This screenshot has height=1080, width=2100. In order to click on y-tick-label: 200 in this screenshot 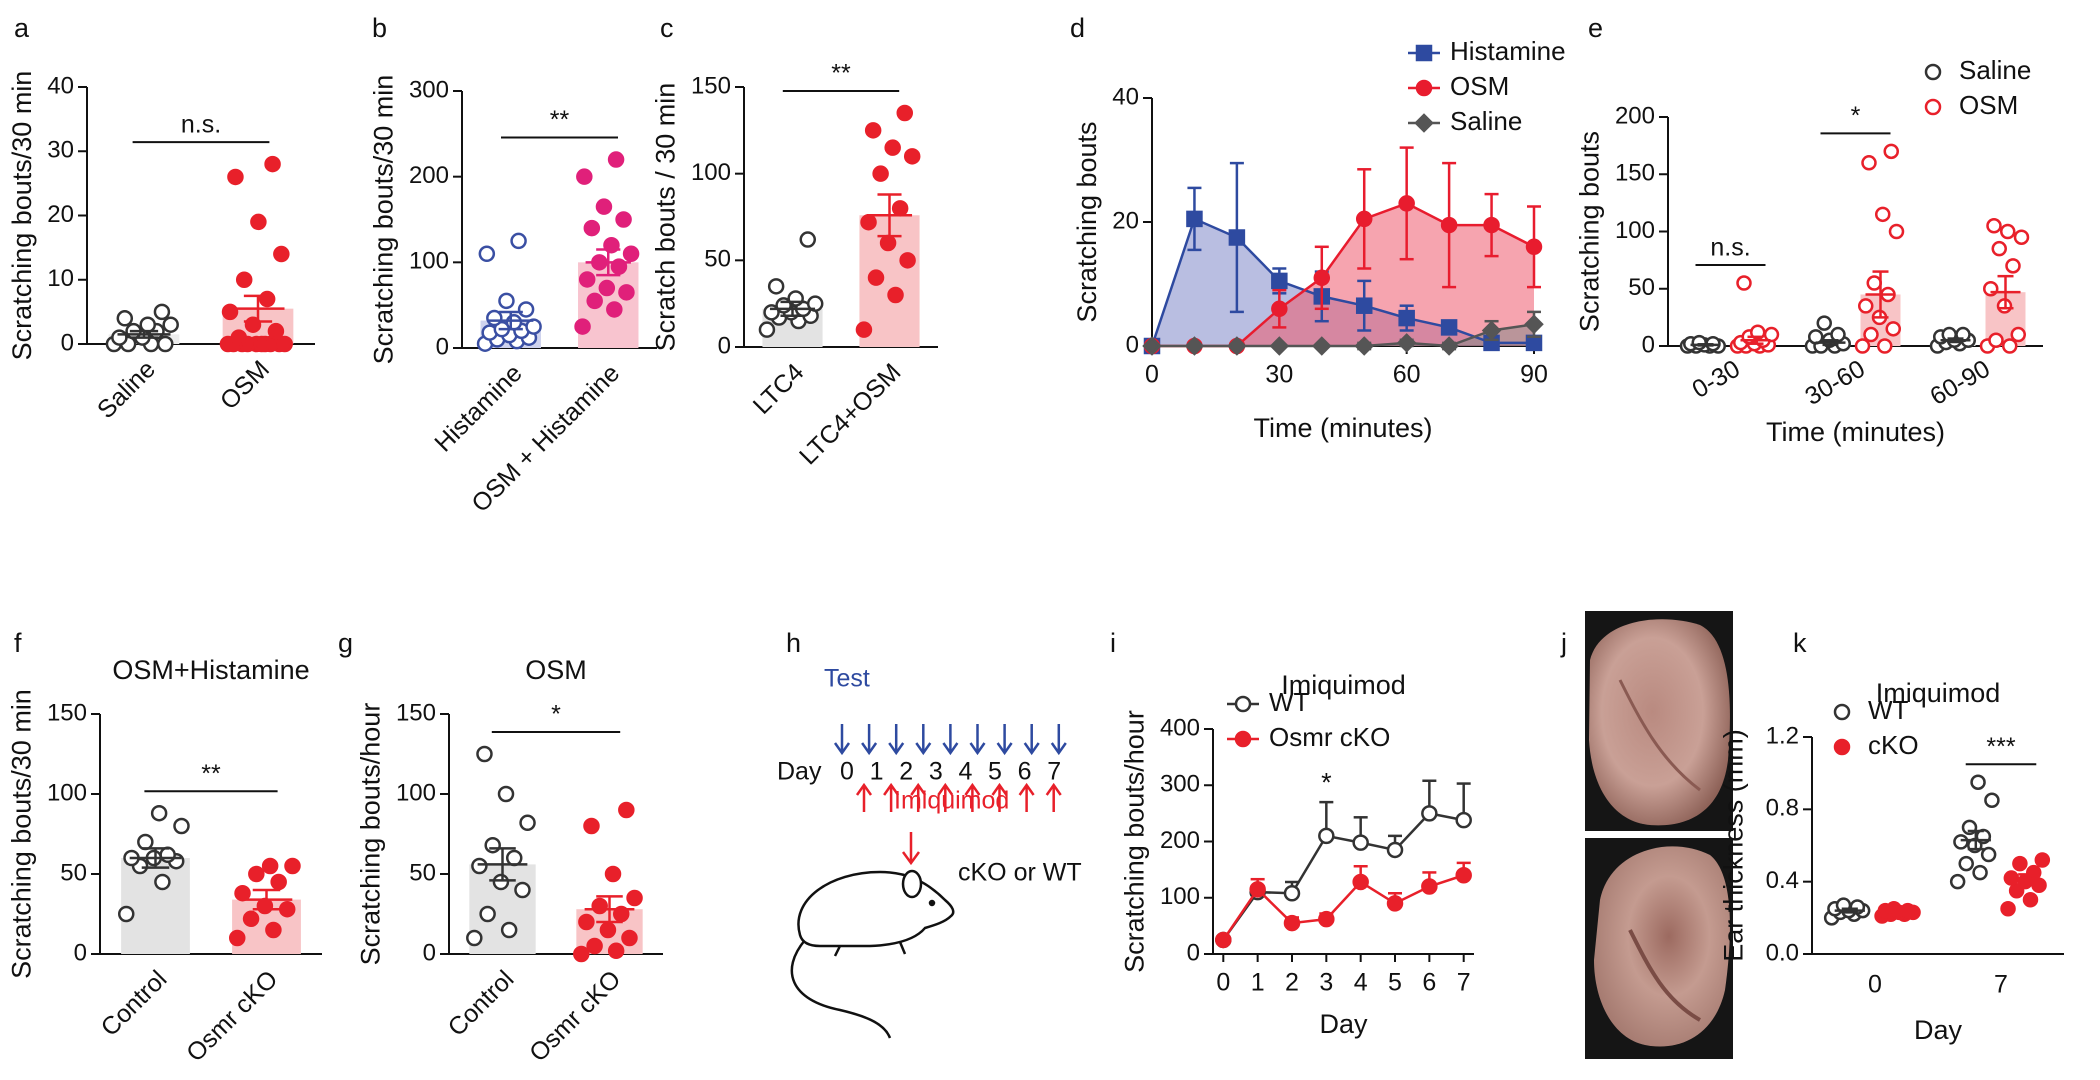, I will do `click(429, 175)`.